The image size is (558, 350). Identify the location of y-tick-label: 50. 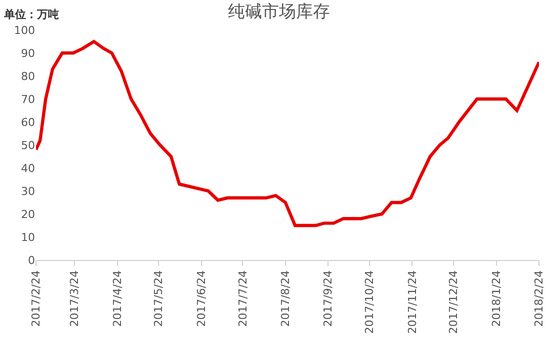
(28, 145).